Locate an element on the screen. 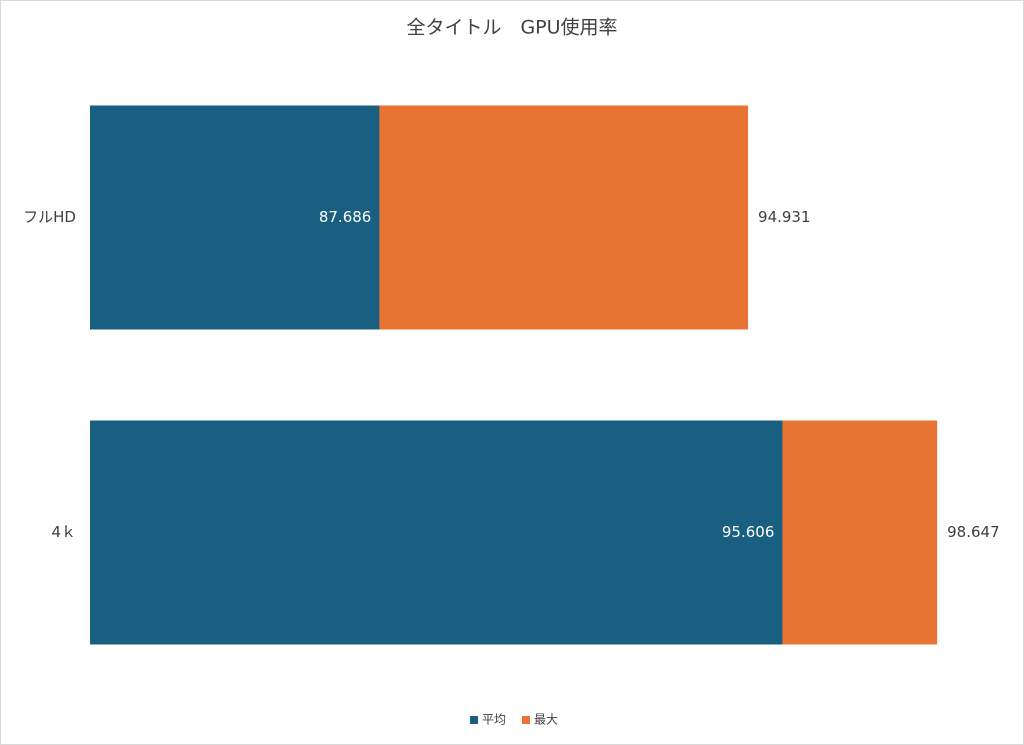 The image size is (1024, 745). legend-label: 最大 is located at coordinates (546, 720).